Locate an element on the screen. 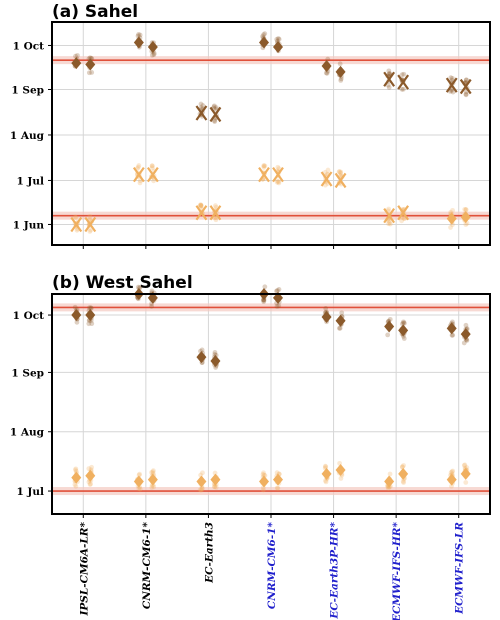  x-tick-label: ECMWF-IFS-LR is located at coordinates (460, 568).